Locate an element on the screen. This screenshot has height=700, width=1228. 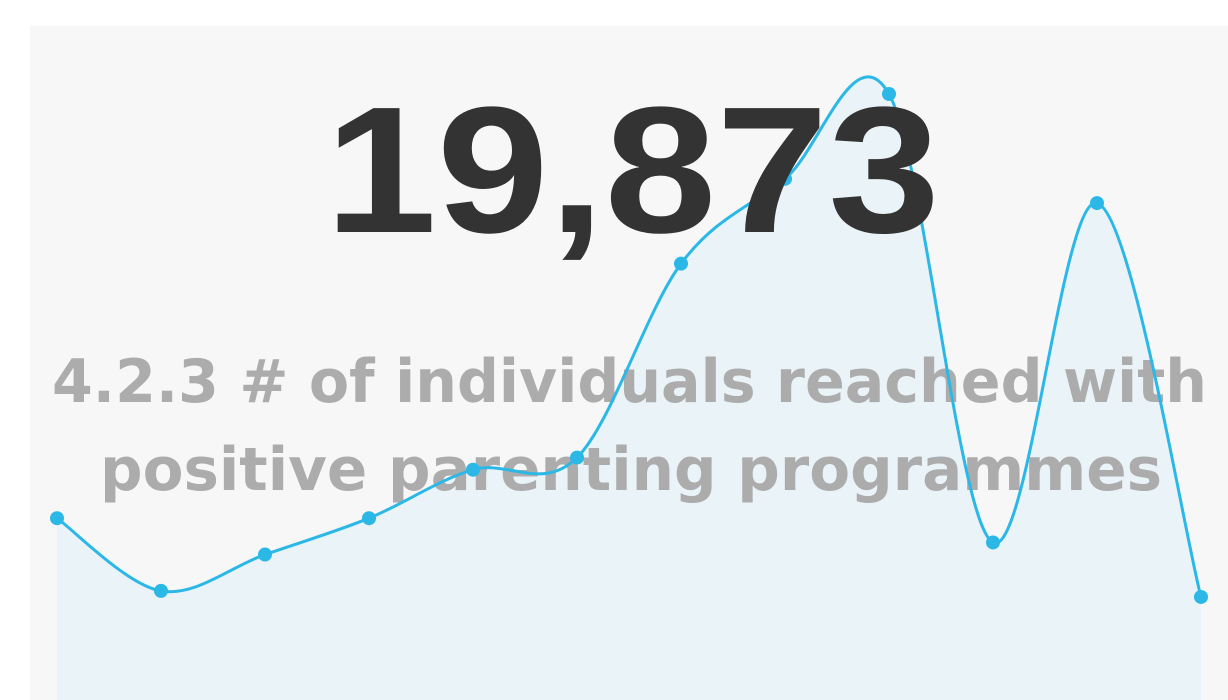
kpi-value: 19,873 is located at coordinates (632, 170).